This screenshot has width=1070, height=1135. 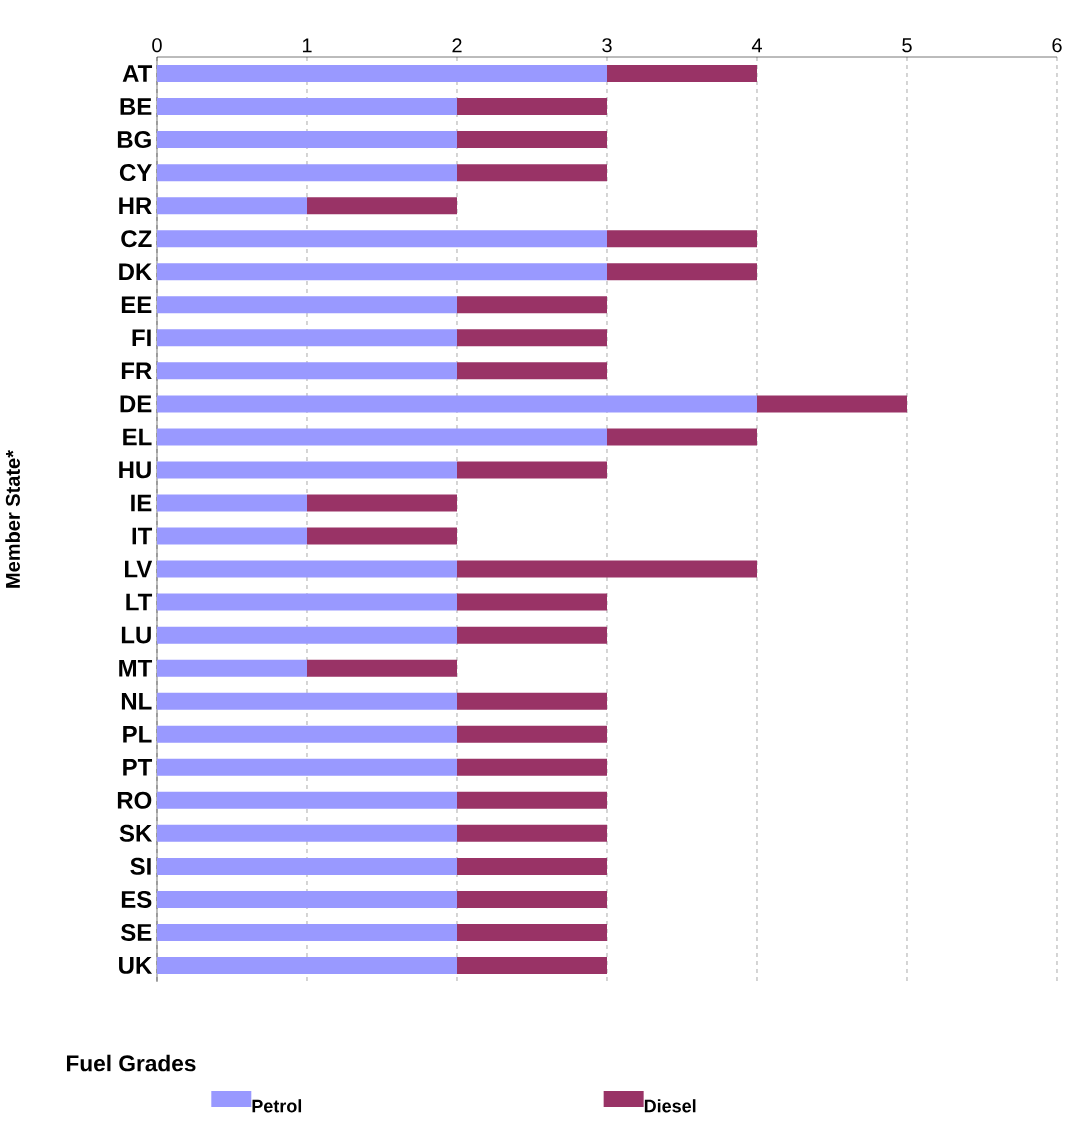 What do you see at coordinates (136, 239) in the screenshot?
I see `y-tick-label: CZ` at bounding box center [136, 239].